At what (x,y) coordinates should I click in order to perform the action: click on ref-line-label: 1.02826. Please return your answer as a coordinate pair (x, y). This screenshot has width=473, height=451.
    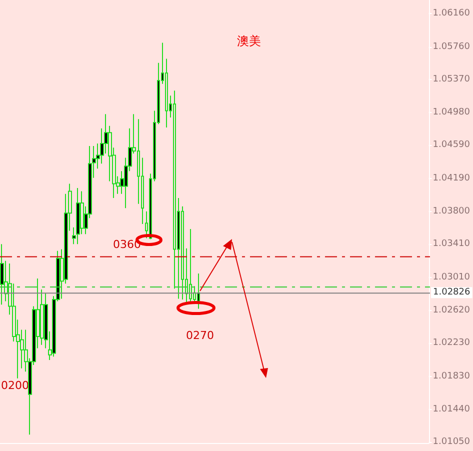
    Looking at the image, I should click on (451, 293).